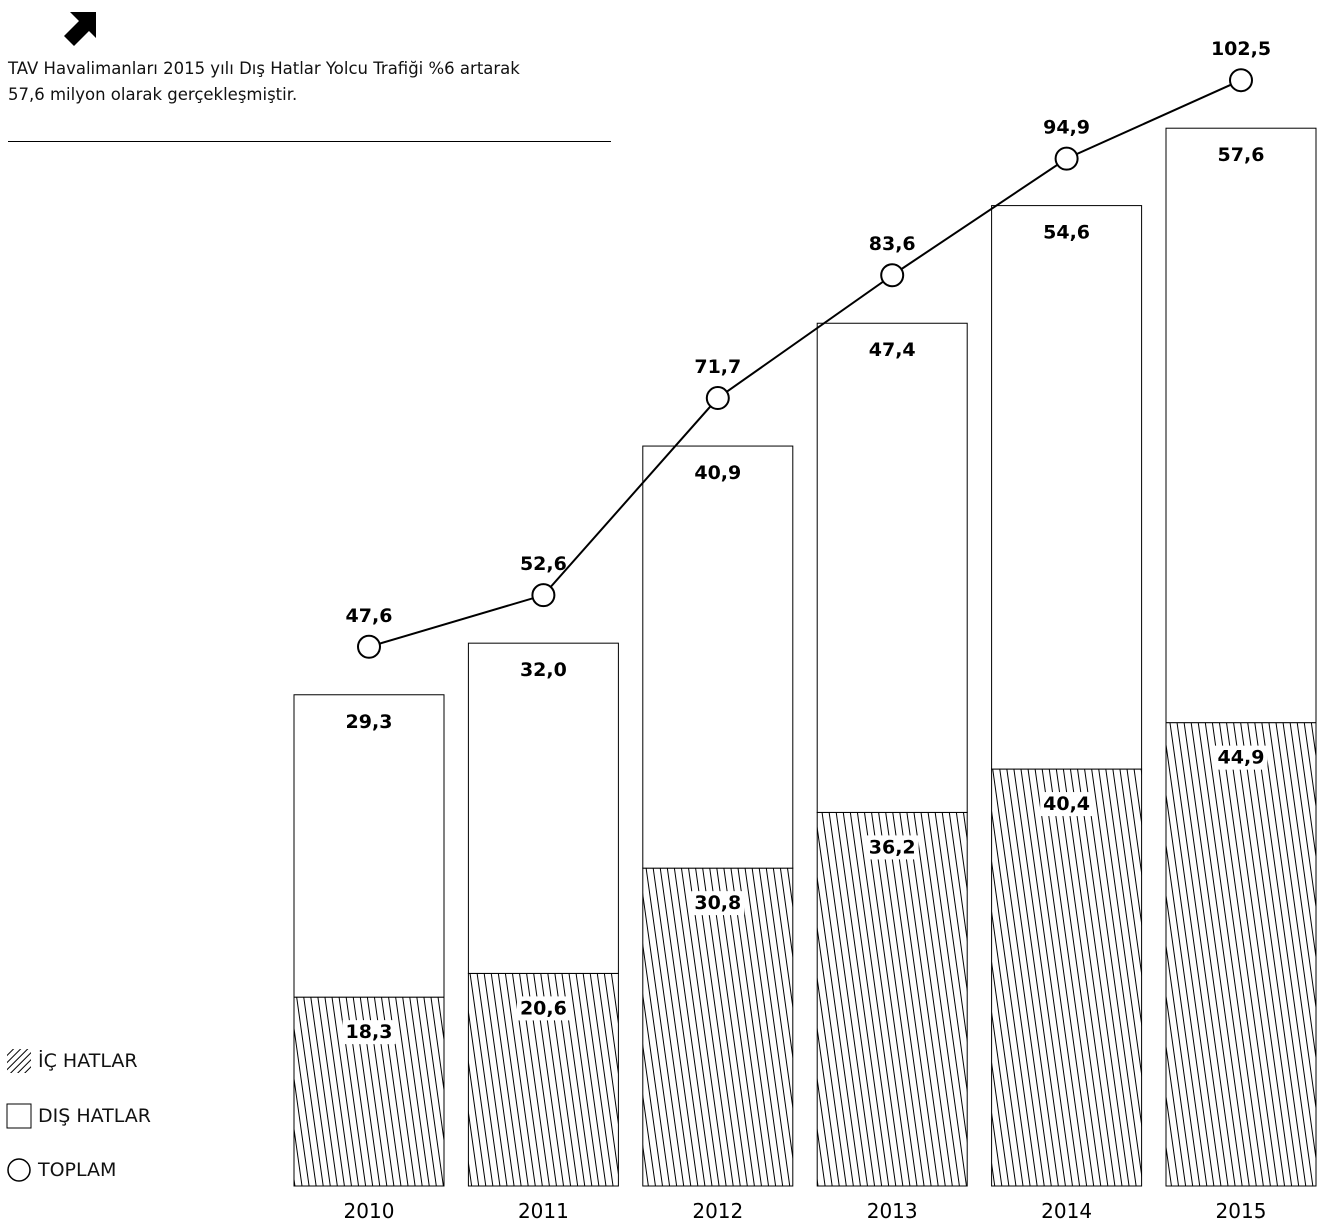 The width and height of the screenshot is (1320, 1223). I want to click on label-international-2013: 47,4, so click(892, 350).